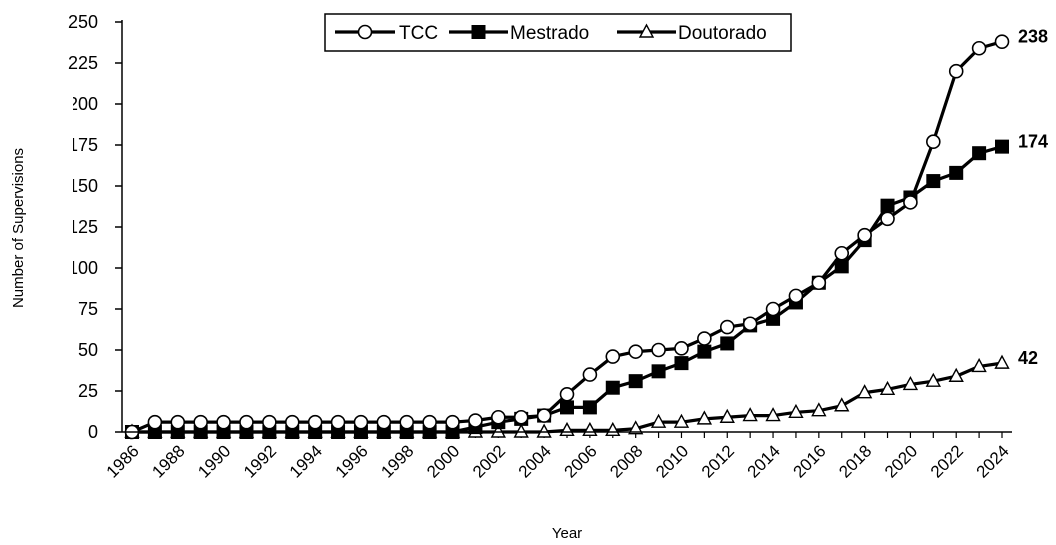 This screenshot has width=1056, height=545. I want to click on y-tick-label: 100, so click(83, 268).